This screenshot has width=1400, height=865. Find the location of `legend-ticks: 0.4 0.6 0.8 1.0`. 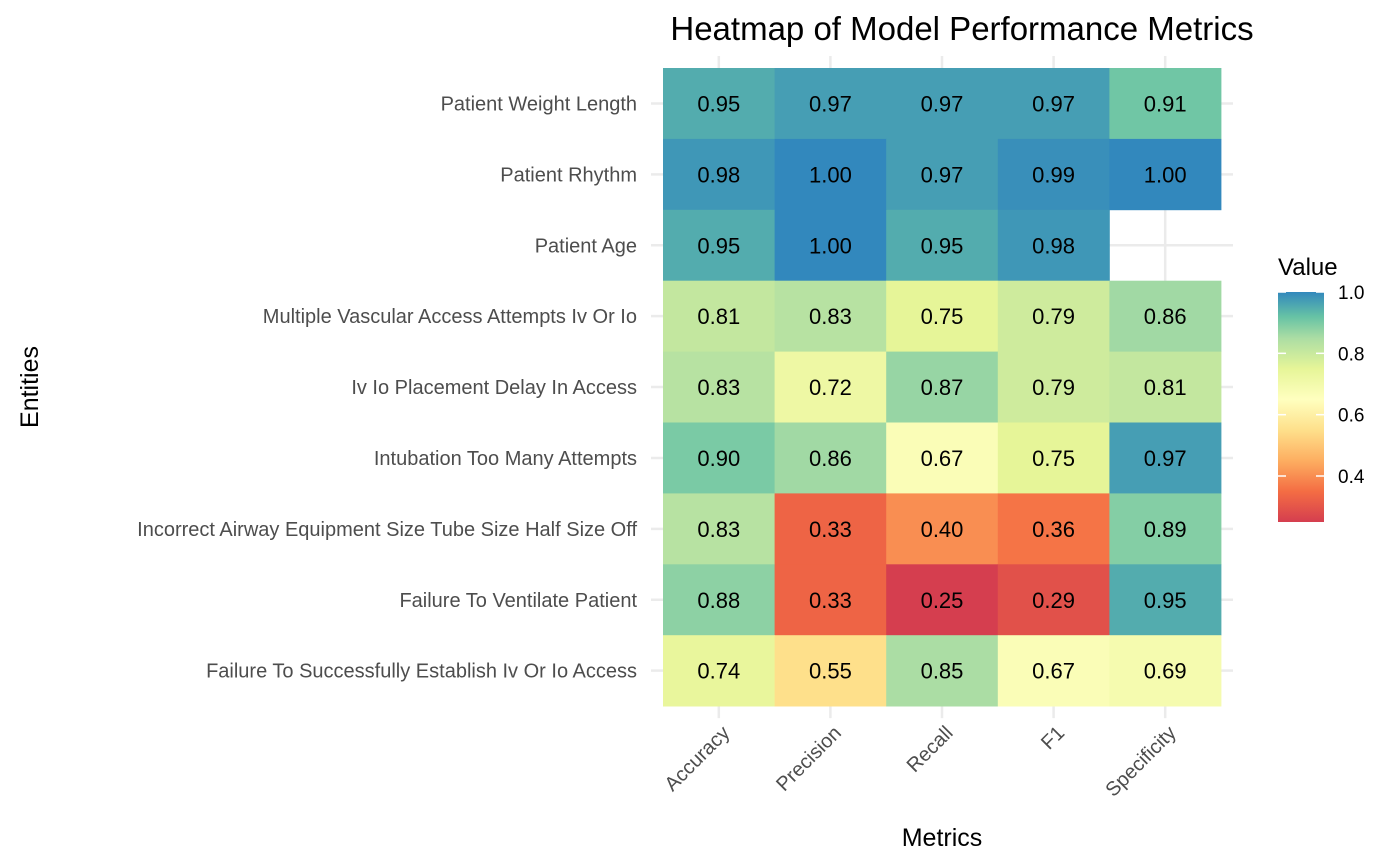

legend-ticks: 0.4 0.6 0.8 1.0 is located at coordinates (1321, 385).